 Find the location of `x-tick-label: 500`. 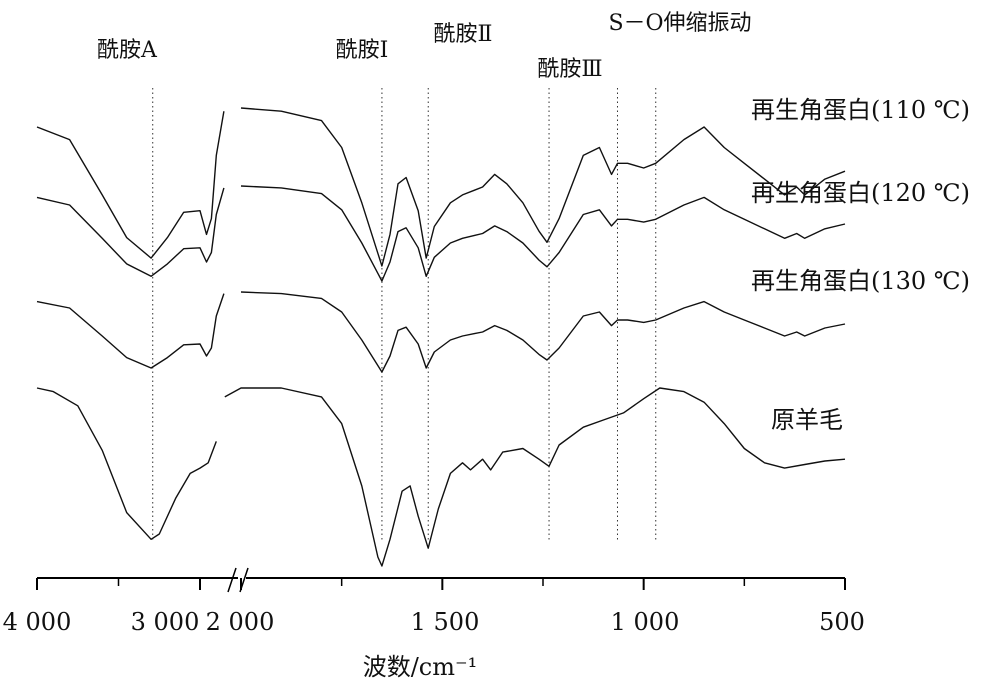

x-tick-label: 500 is located at coordinates (842, 622).